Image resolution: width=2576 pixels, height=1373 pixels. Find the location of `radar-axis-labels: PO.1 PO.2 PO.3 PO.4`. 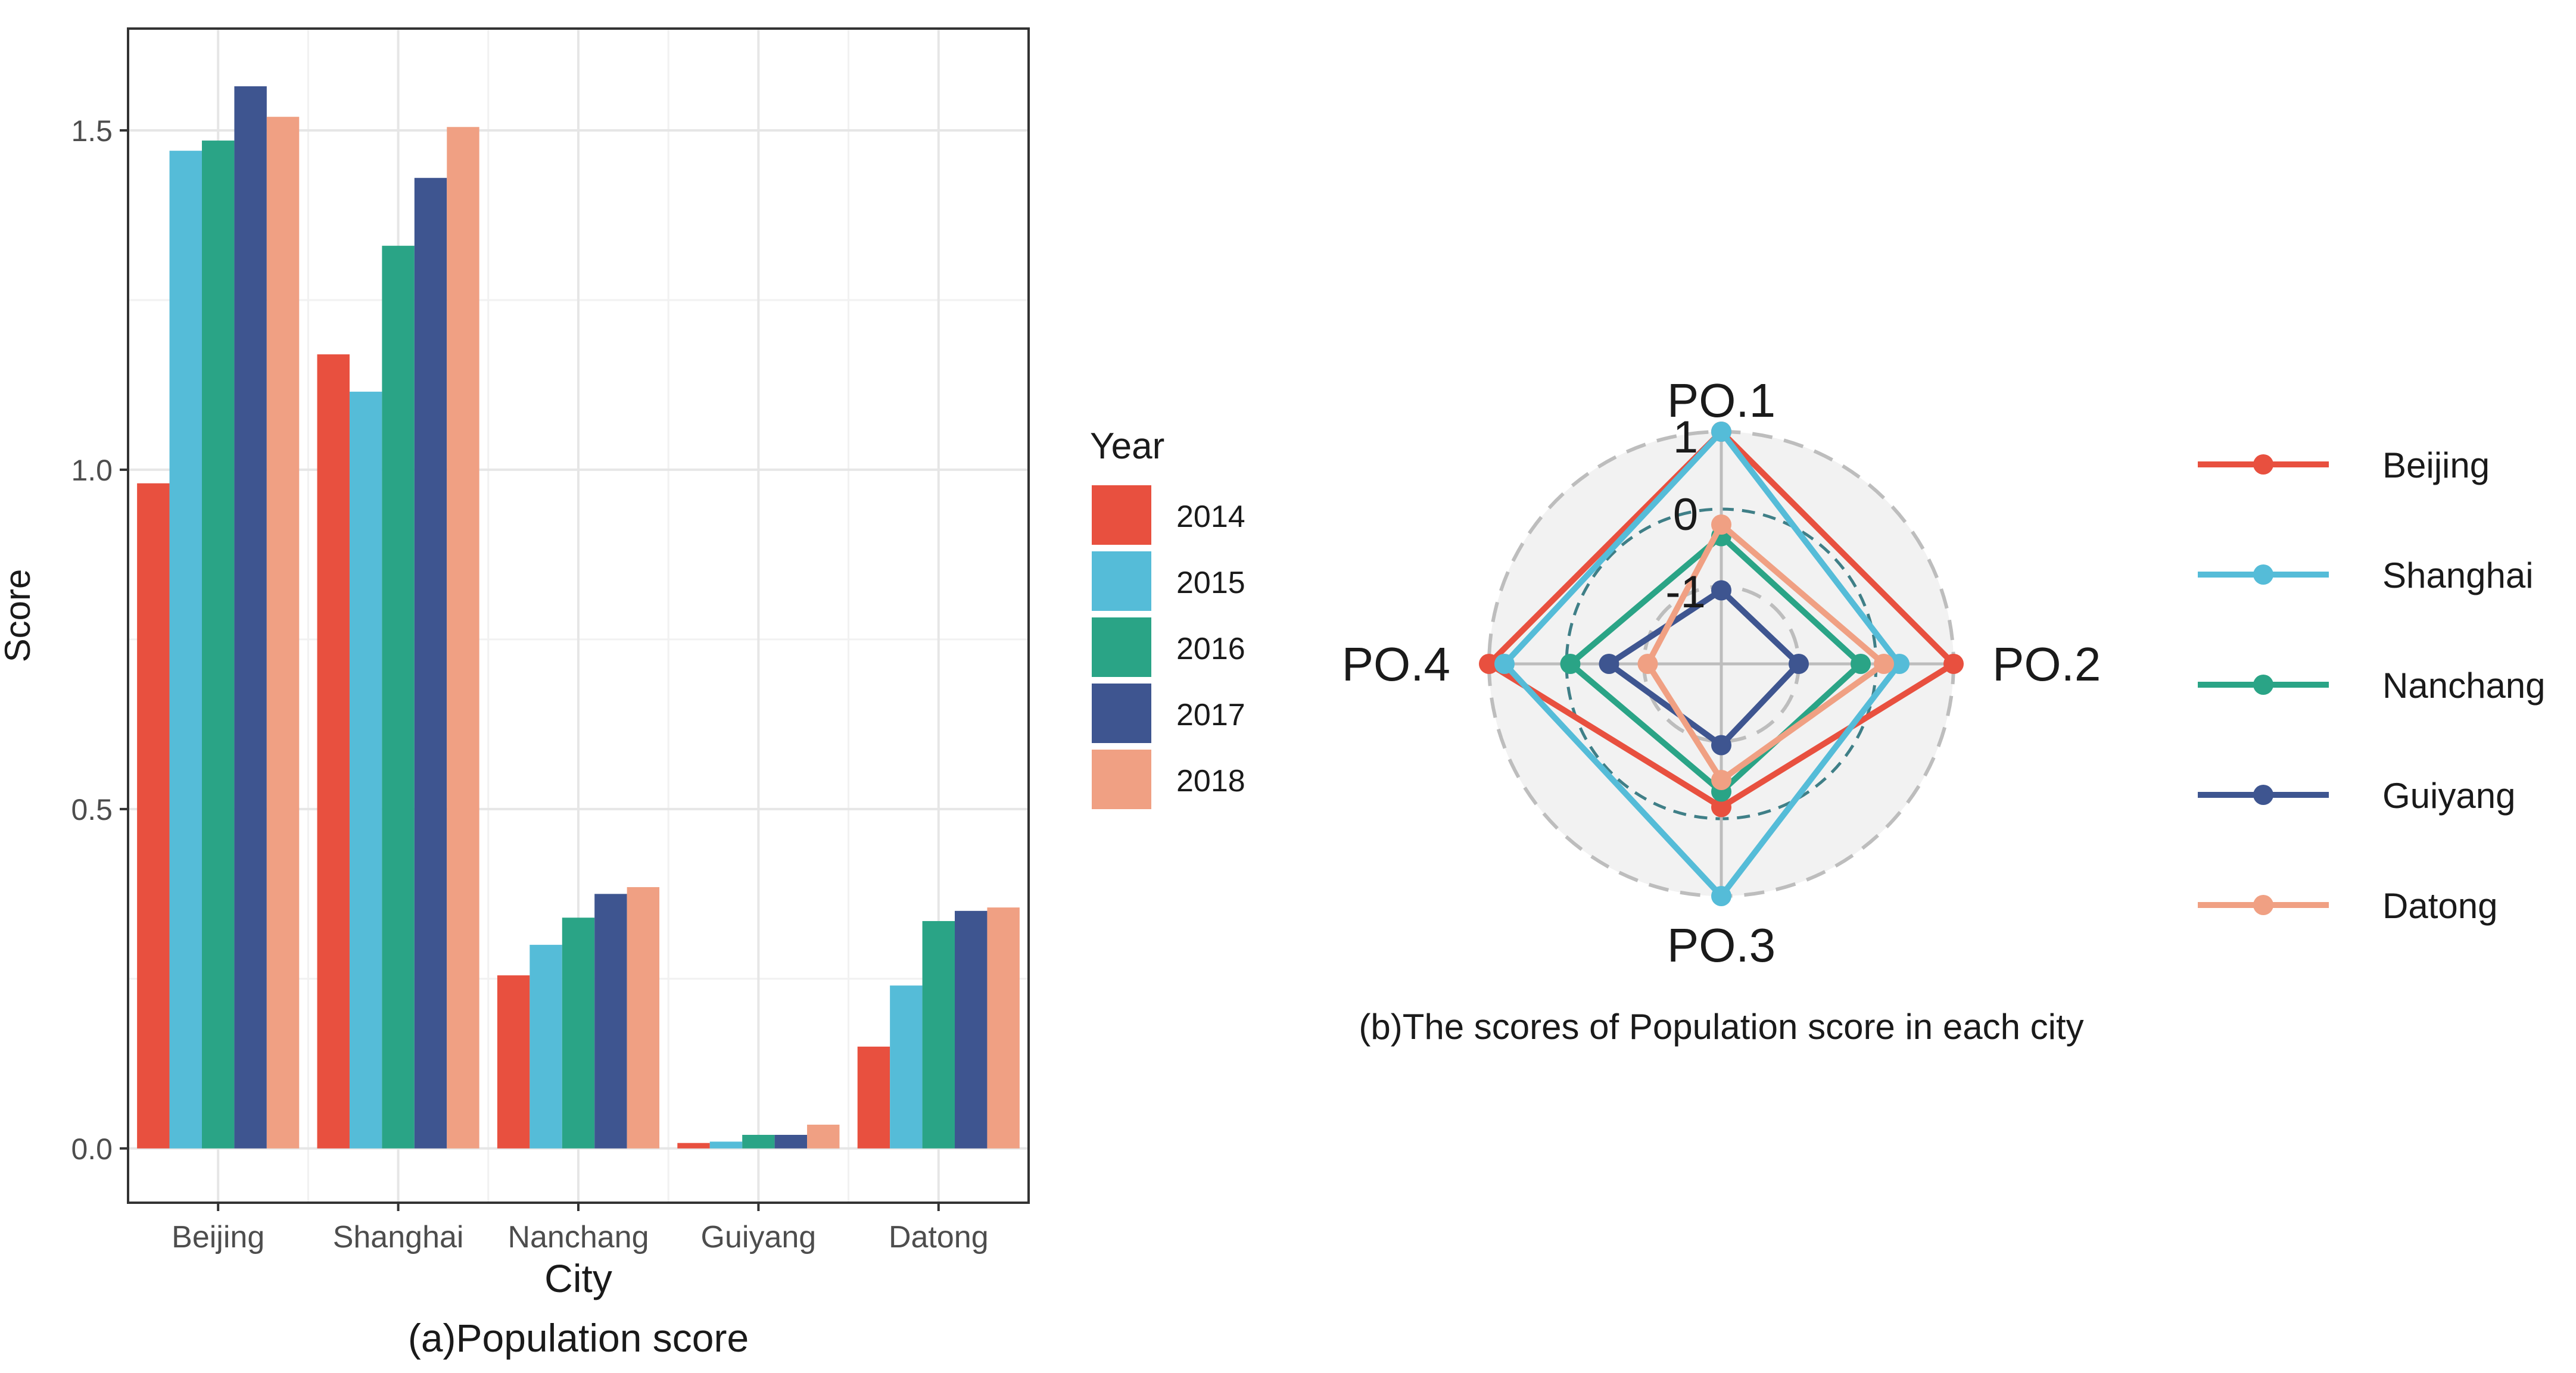

radar-axis-labels: PO.1 PO.2 PO.3 PO.4 is located at coordinates (1721, 673).